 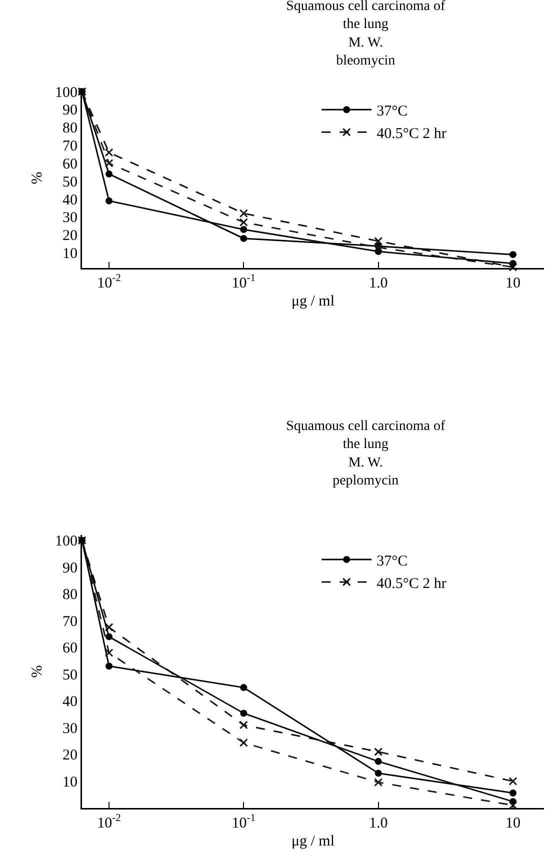 I want to click on chart-title: Squamous cell carcinoma of the lung M. W. peplomycin, so click(x=366, y=454).